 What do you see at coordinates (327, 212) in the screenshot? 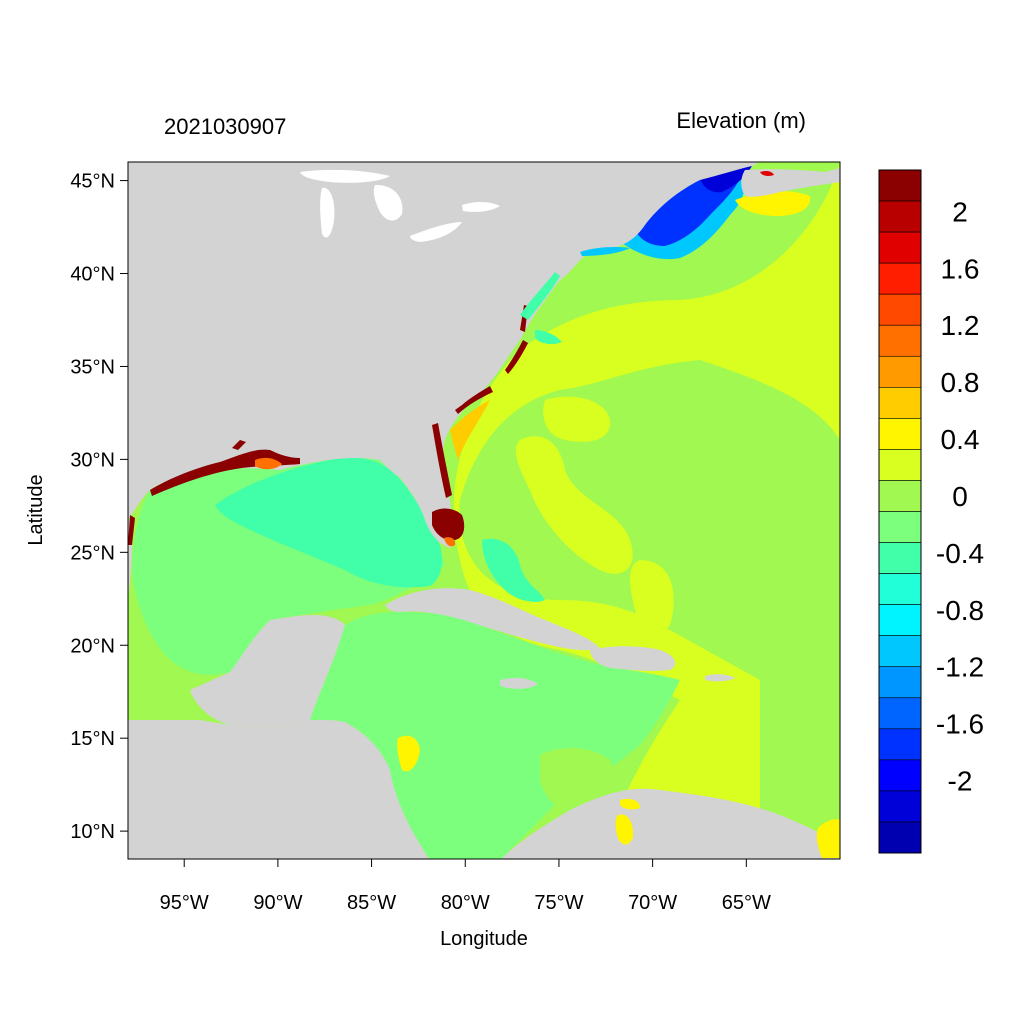
I see `lake-michigan` at bounding box center [327, 212].